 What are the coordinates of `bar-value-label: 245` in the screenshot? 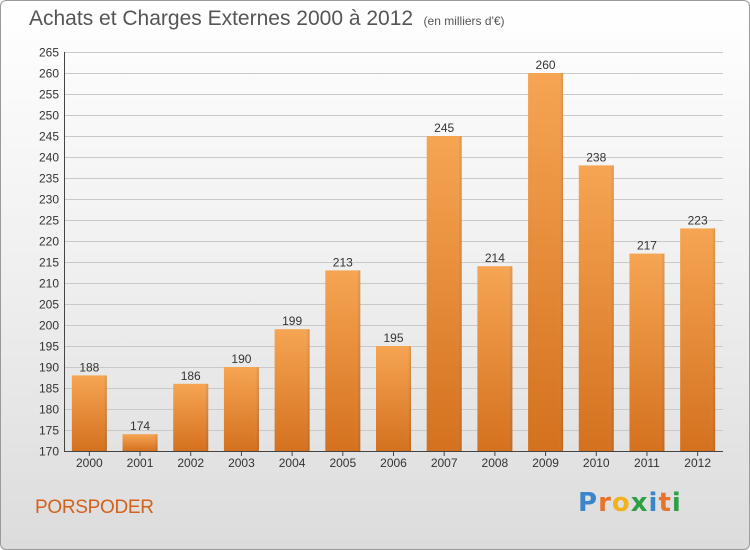 It's located at (444, 128).